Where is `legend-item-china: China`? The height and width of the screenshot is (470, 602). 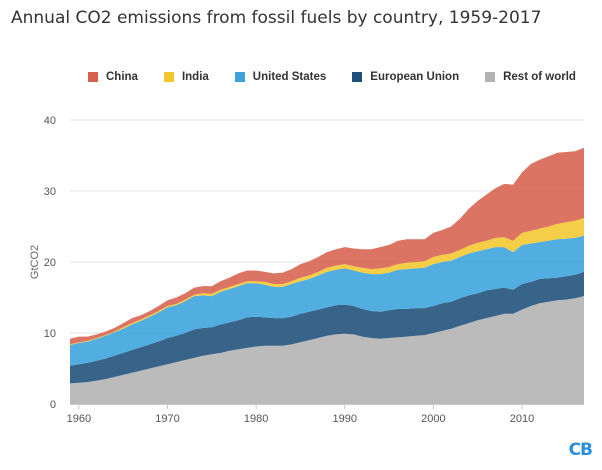
legend-item-china: China is located at coordinates (113, 77).